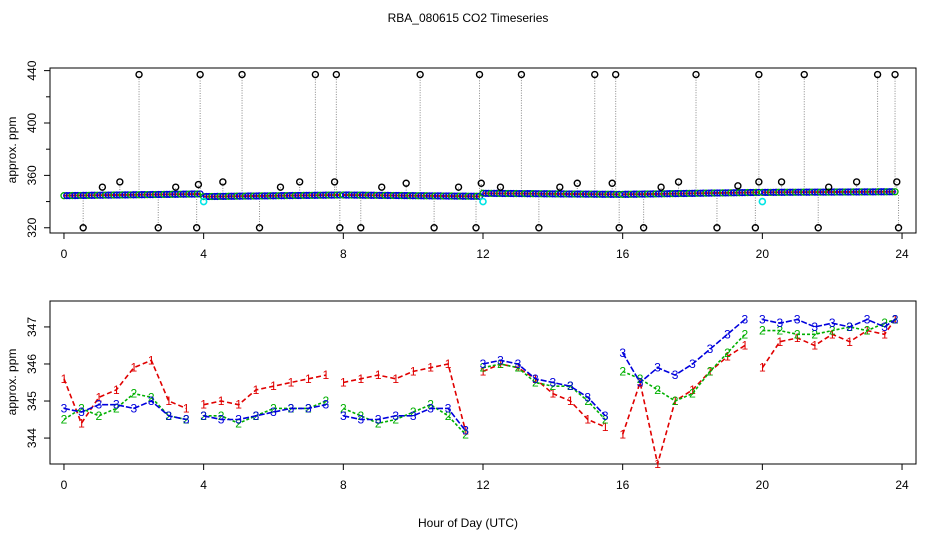 Image resolution: width=936 pixels, height=540 pixels. What do you see at coordinates (623, 254) in the screenshot?
I see `x-tick-label-top: 16` at bounding box center [623, 254].